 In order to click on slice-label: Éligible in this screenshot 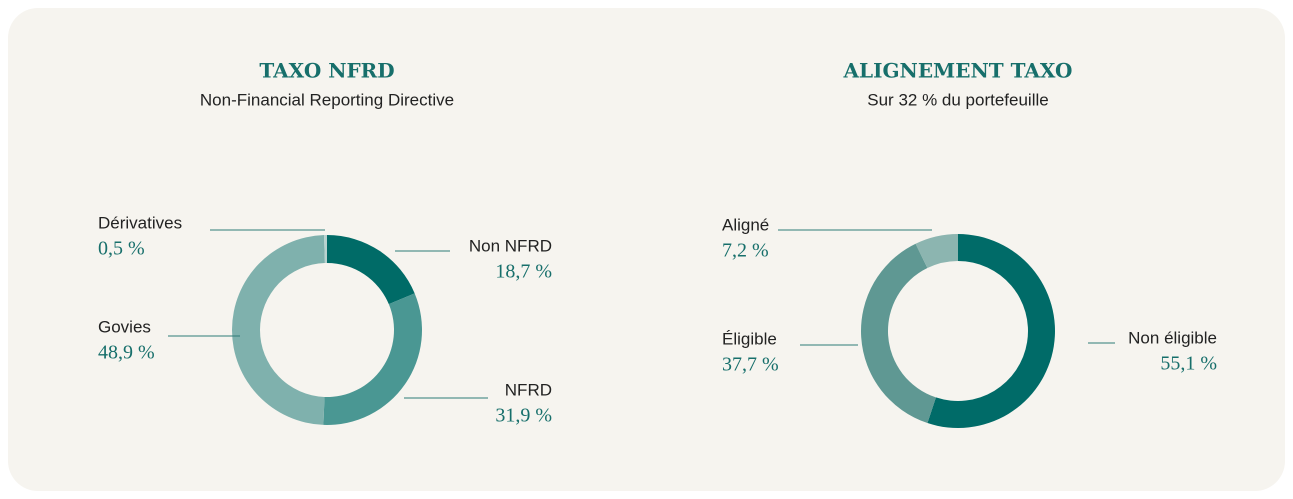, I will do `click(749, 338)`.